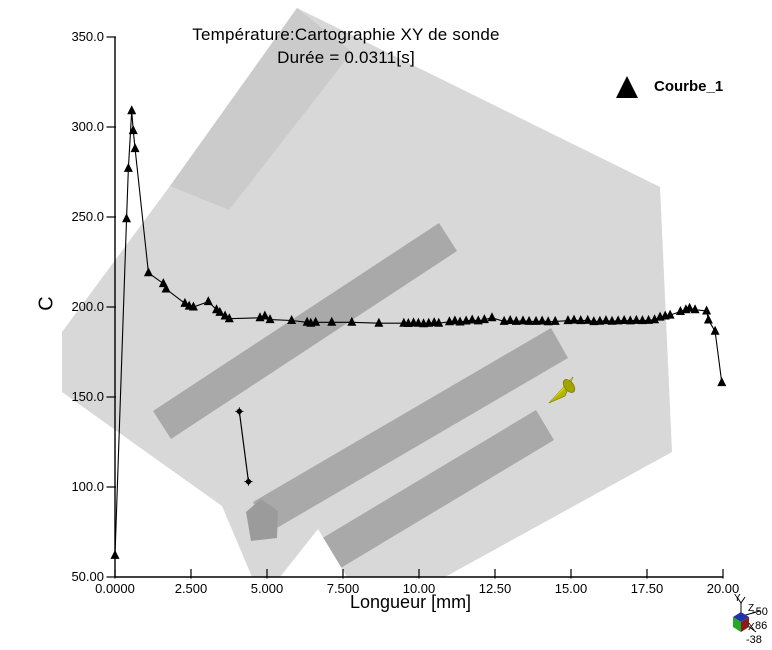 The image size is (772, 650). What do you see at coordinates (87, 36) in the screenshot?
I see `y-tick-label: 350.0` at bounding box center [87, 36].